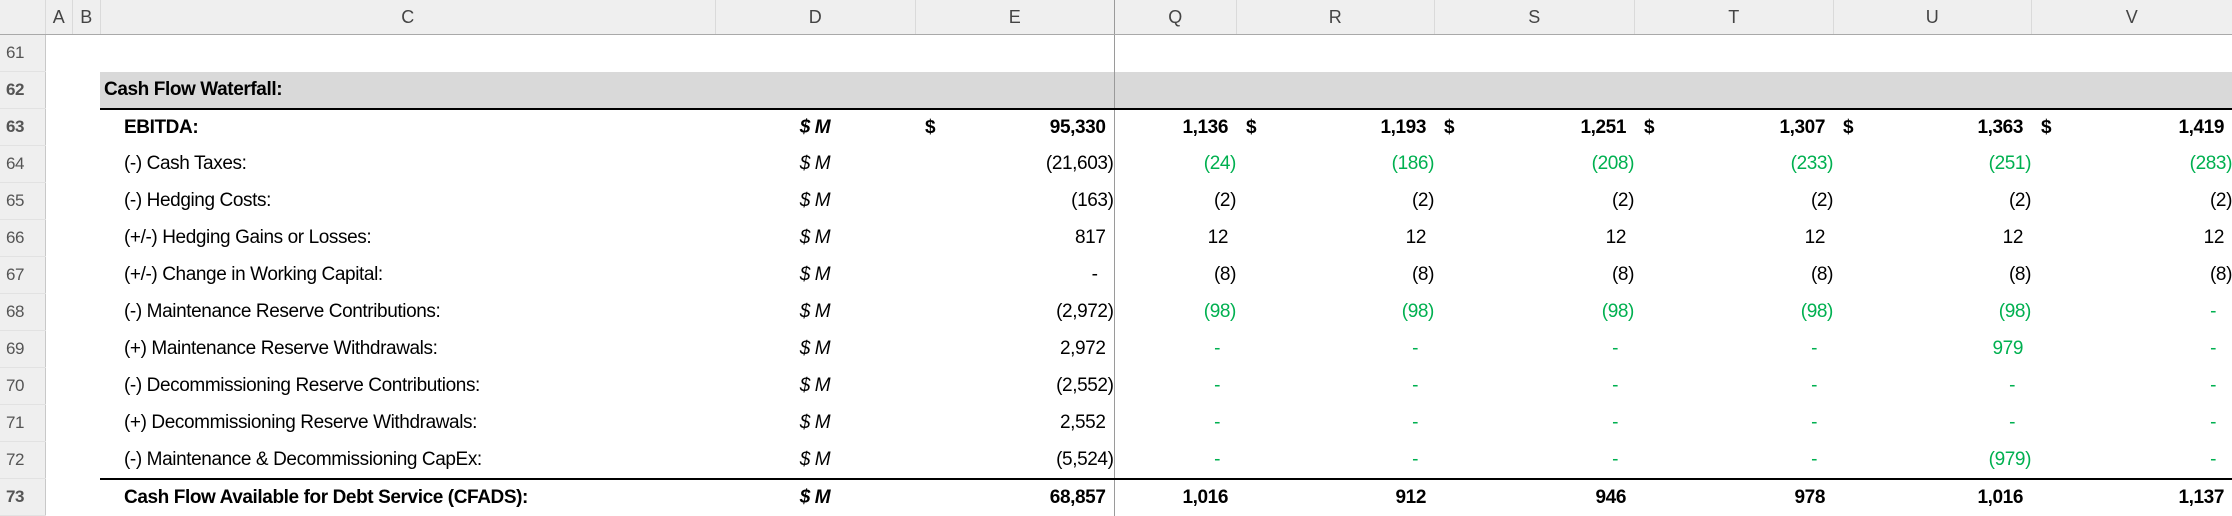 The height and width of the screenshot is (516, 2232). I want to click on cell-s-value: (98), so click(1534, 312).